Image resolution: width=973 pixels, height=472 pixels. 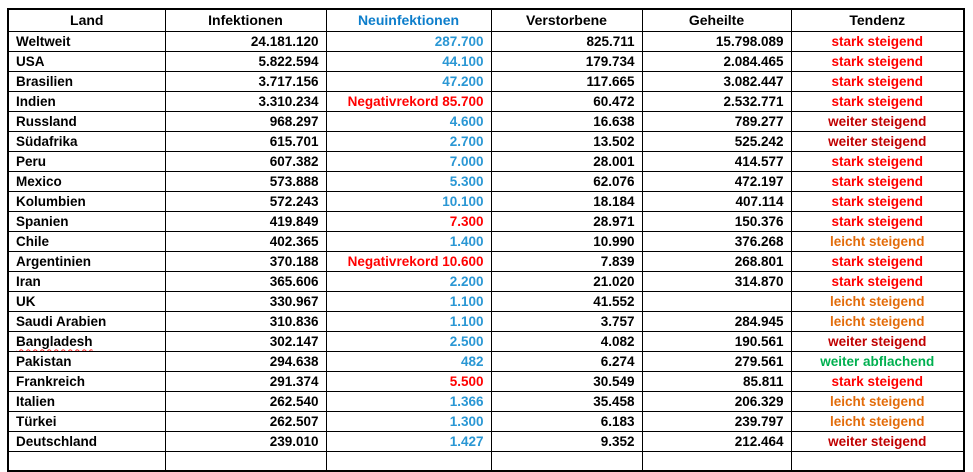 What do you see at coordinates (245, 121) in the screenshot?
I see `cell-infektionen: 968.297` at bounding box center [245, 121].